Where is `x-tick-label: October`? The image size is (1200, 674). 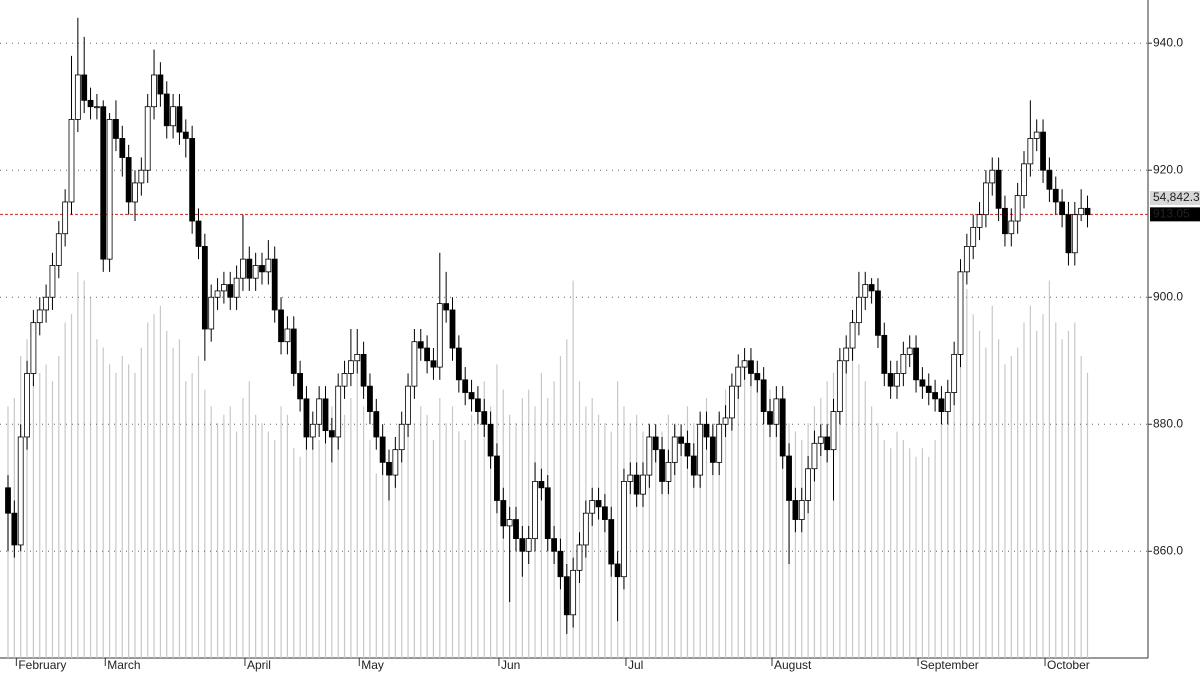
x-tick-label: October is located at coordinates (1068, 665).